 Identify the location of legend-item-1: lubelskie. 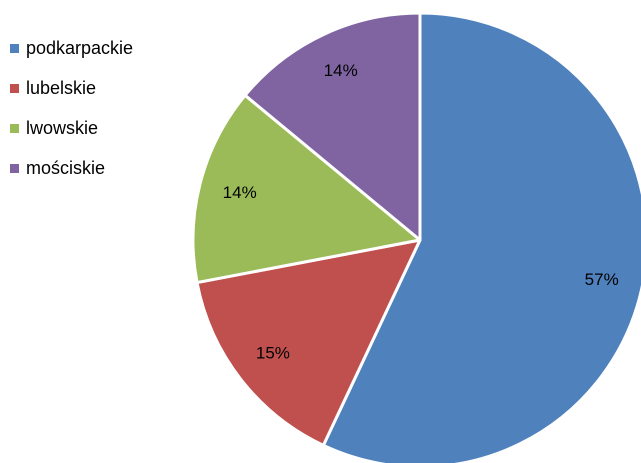
(71, 88).